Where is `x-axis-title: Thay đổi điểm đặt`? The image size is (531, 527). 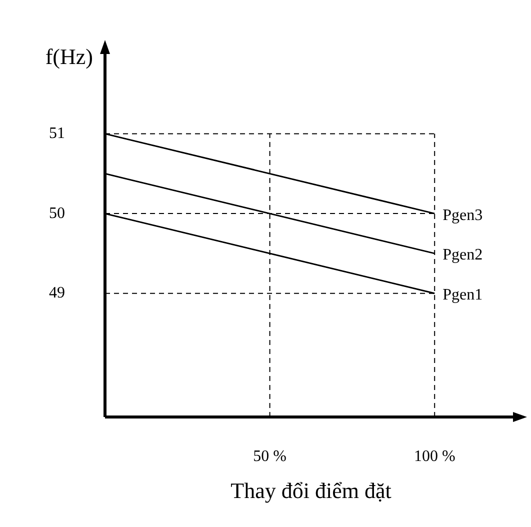
x-axis-title: Thay đổi điểm đặt is located at coordinates (311, 490).